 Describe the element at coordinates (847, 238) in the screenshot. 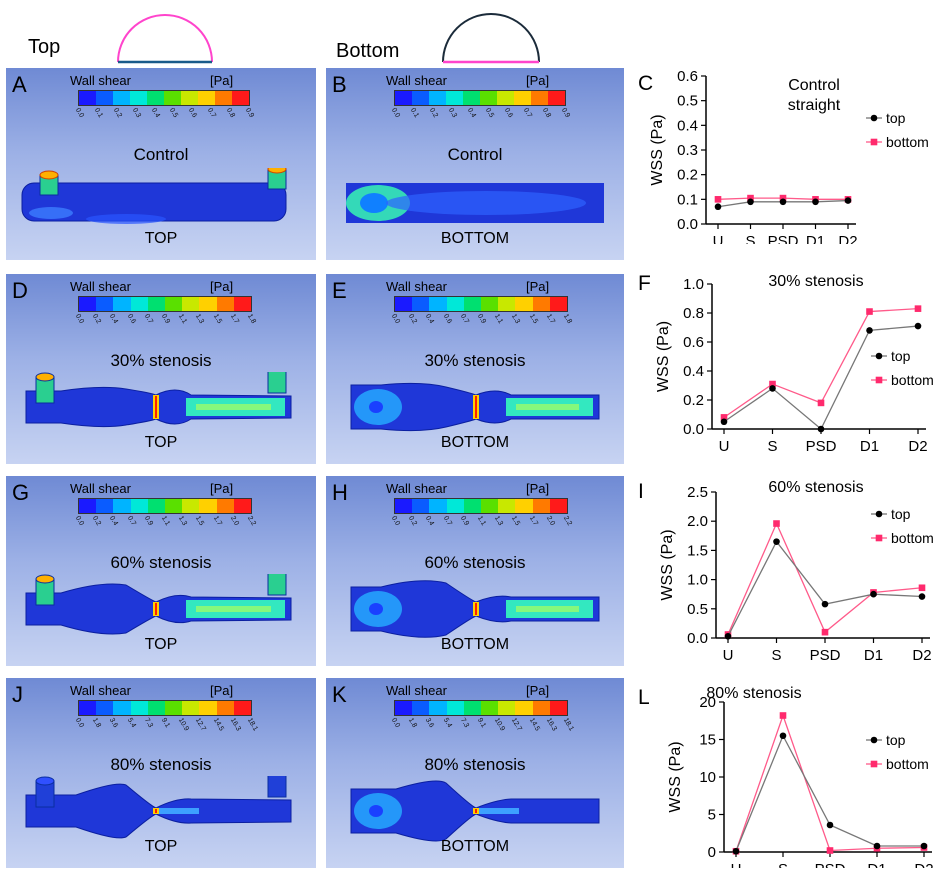

I see `x-tick-label: D2` at that location.